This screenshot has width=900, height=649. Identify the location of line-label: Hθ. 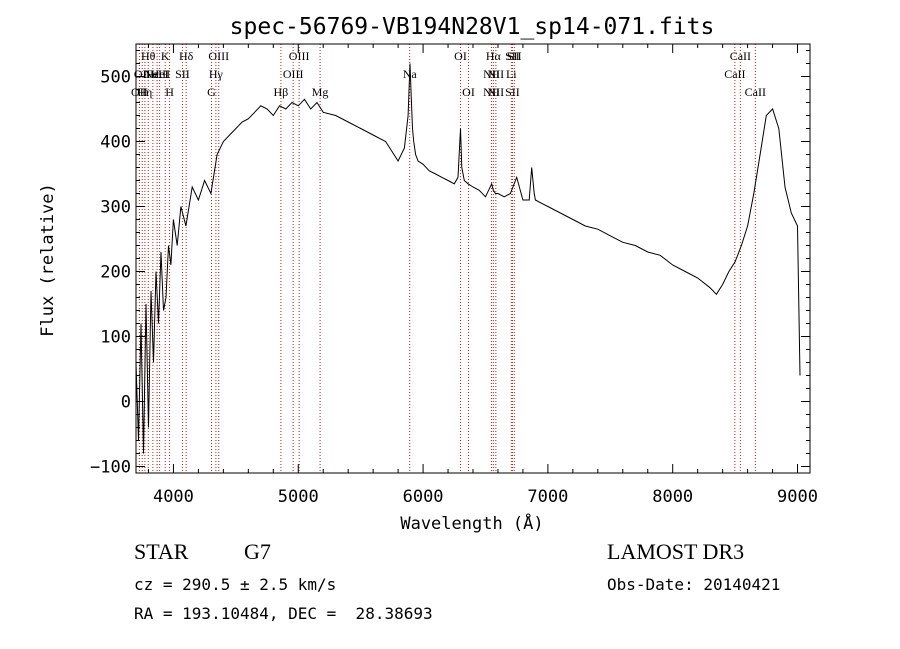
(148, 56).